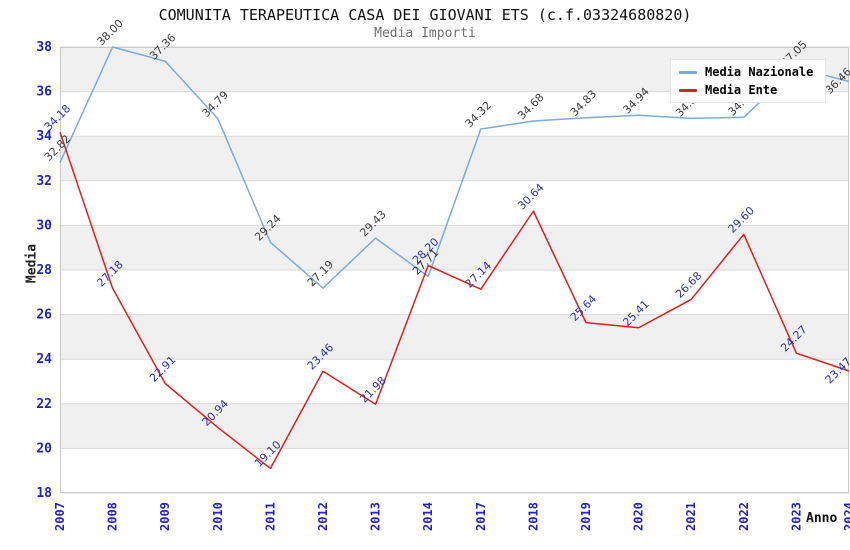  I want to click on y-tick-label: 24, so click(44, 359).